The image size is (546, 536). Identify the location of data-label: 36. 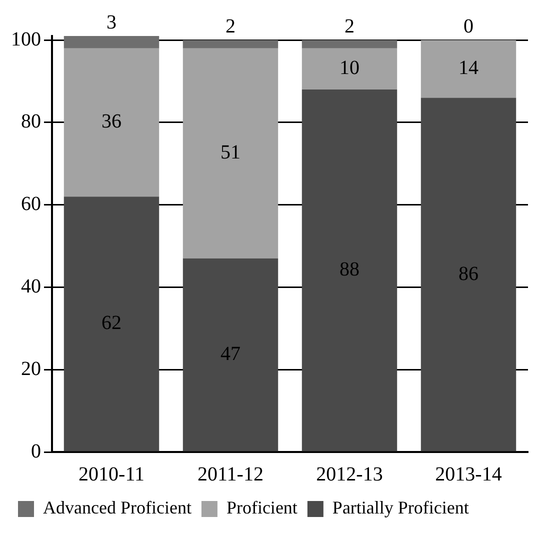
(112, 121).